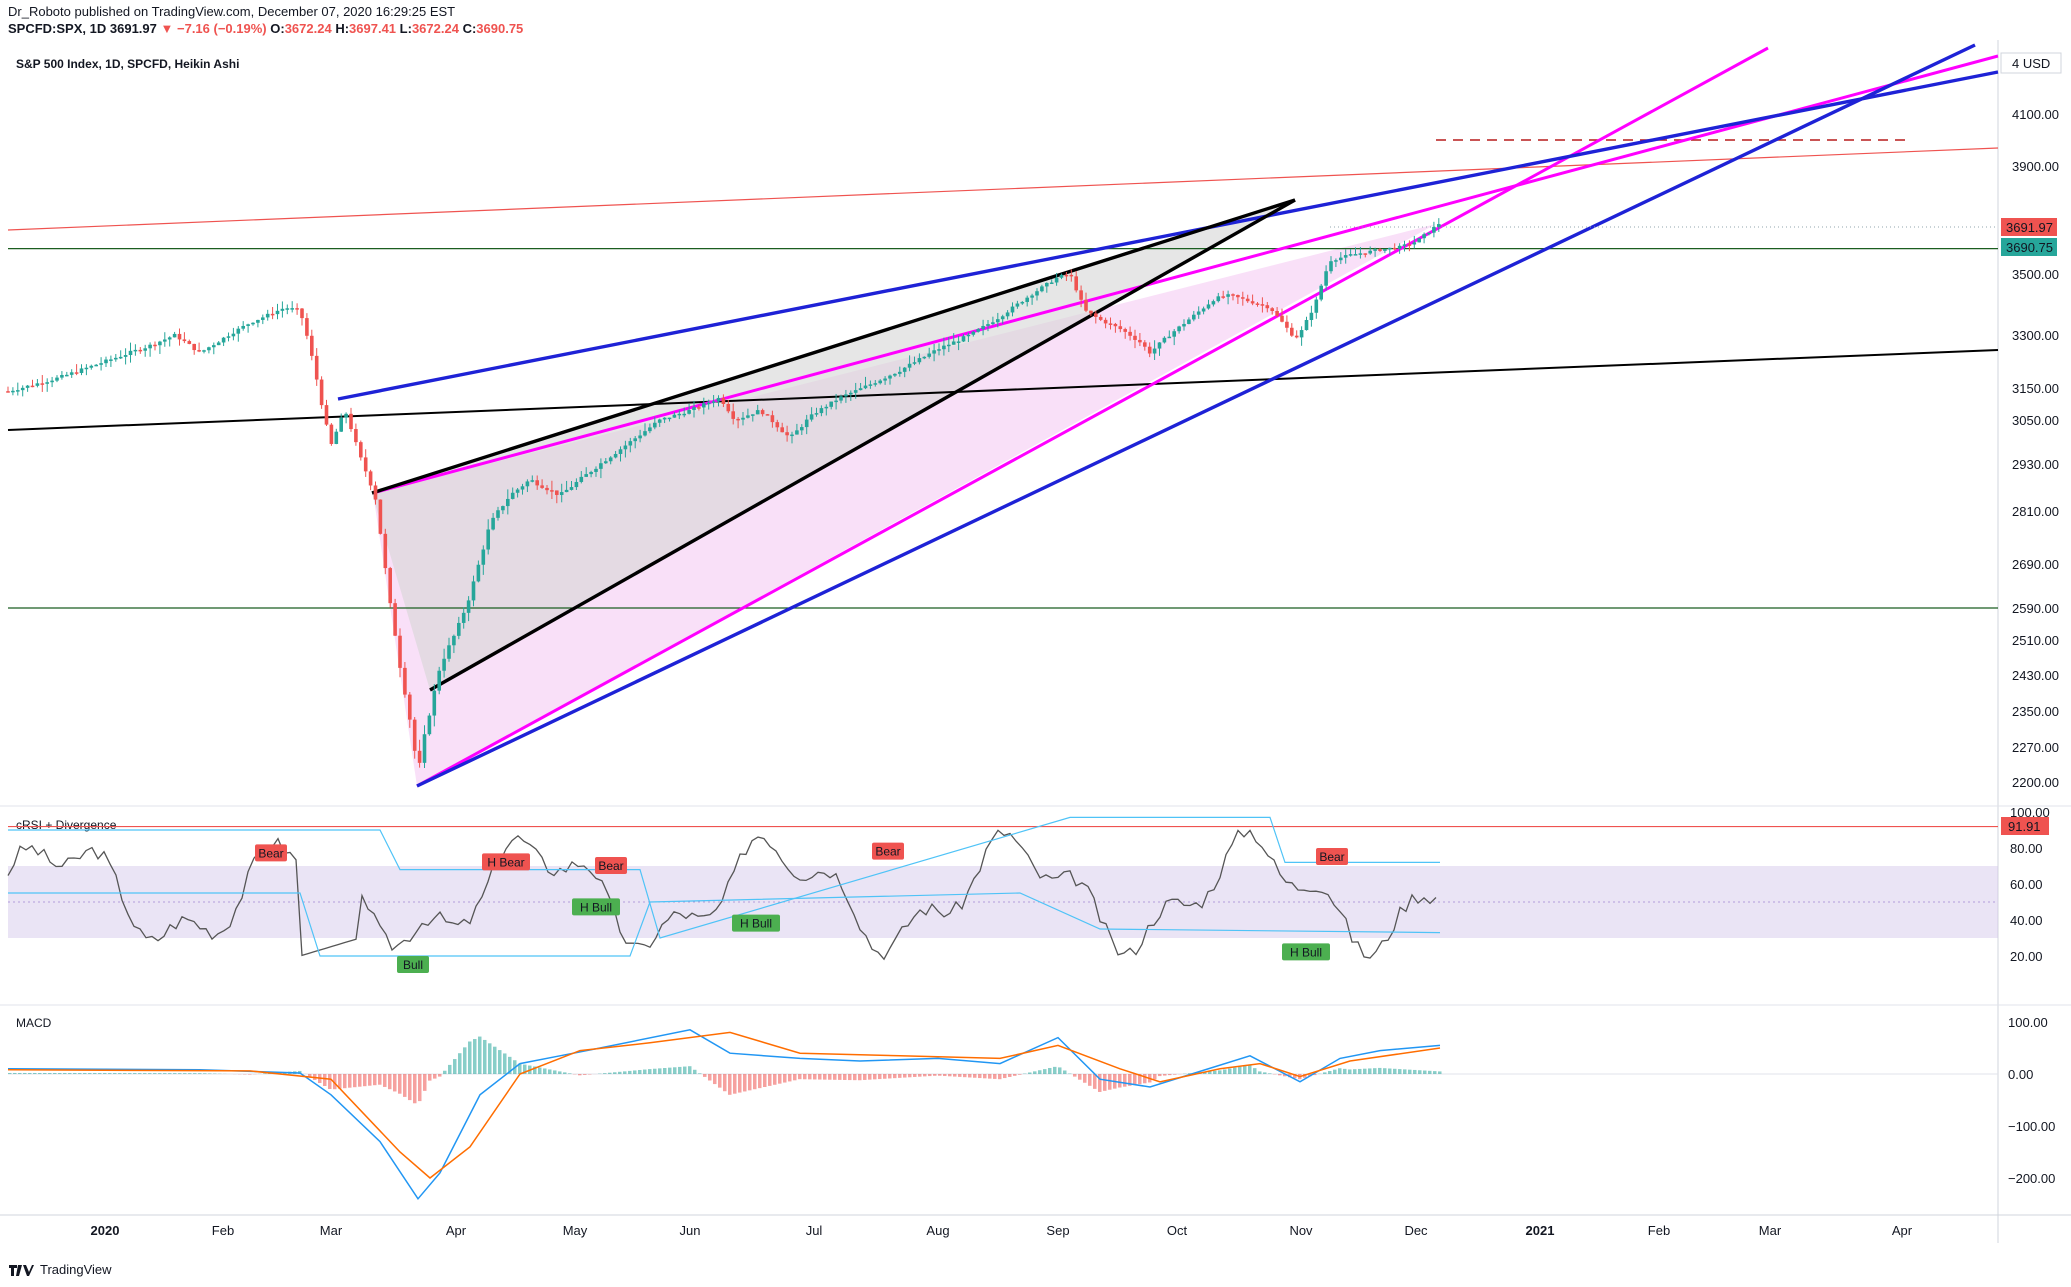  I want to click on time-tick-label: 2020, so click(105, 1230).